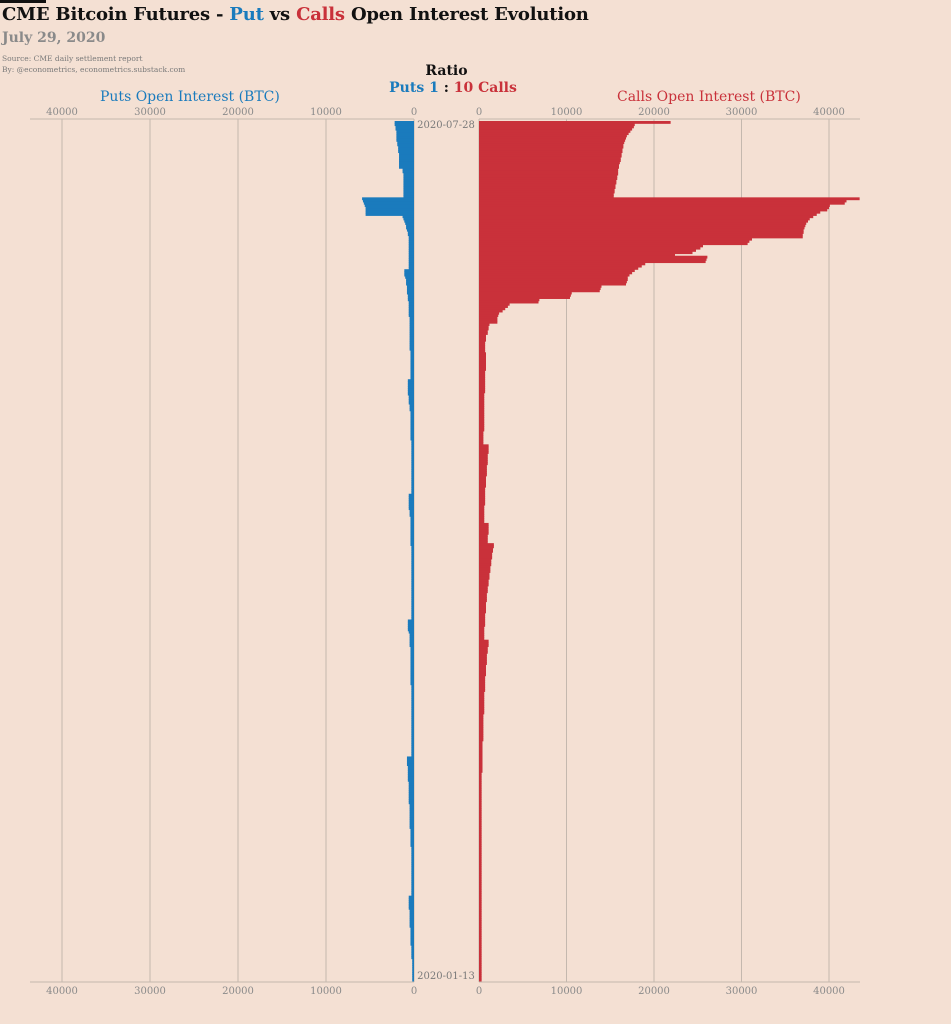 The image size is (951, 1024). Describe the element at coordinates (479, 112) in the screenshot. I see `calls-tick-label: 0` at that location.